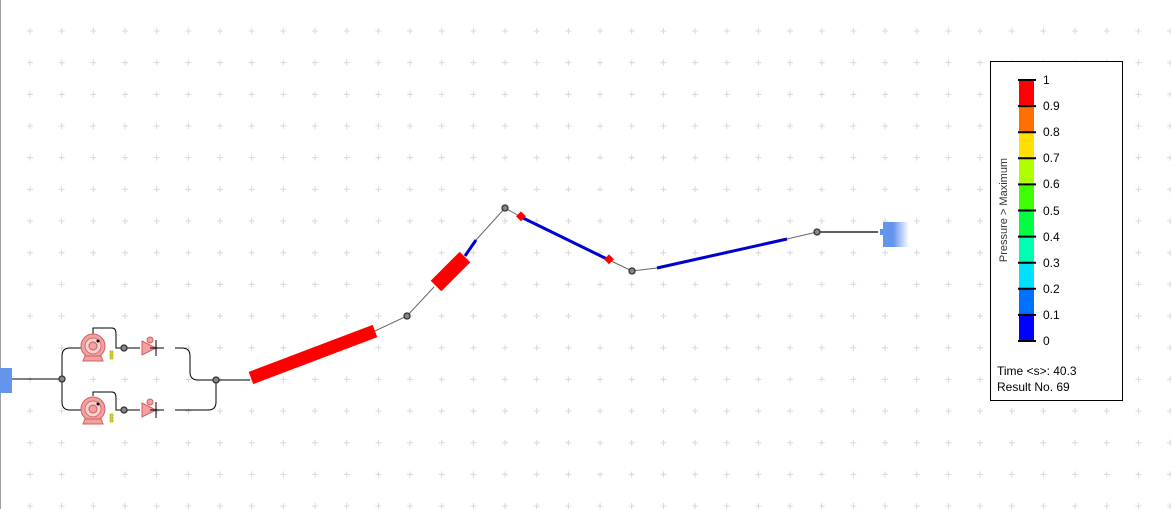  I want to click on pipe-segment-red-long, so click(313, 354).